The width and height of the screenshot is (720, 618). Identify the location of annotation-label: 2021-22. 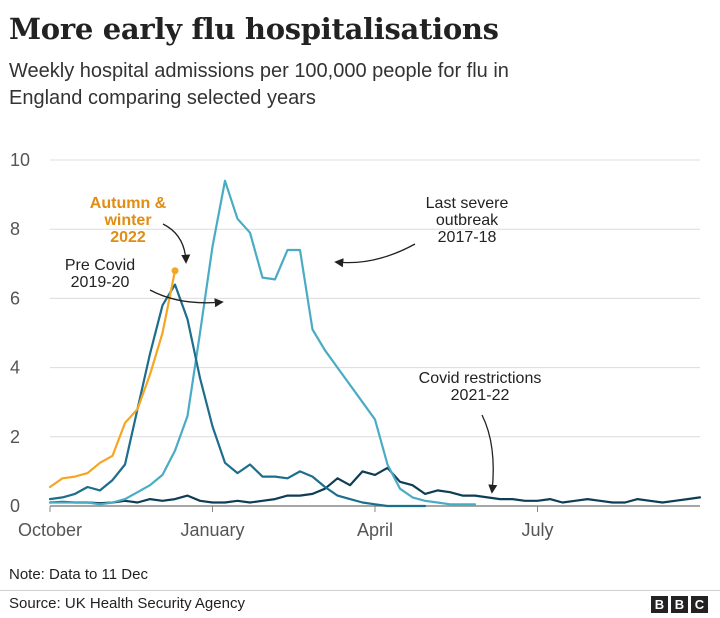
(480, 395).